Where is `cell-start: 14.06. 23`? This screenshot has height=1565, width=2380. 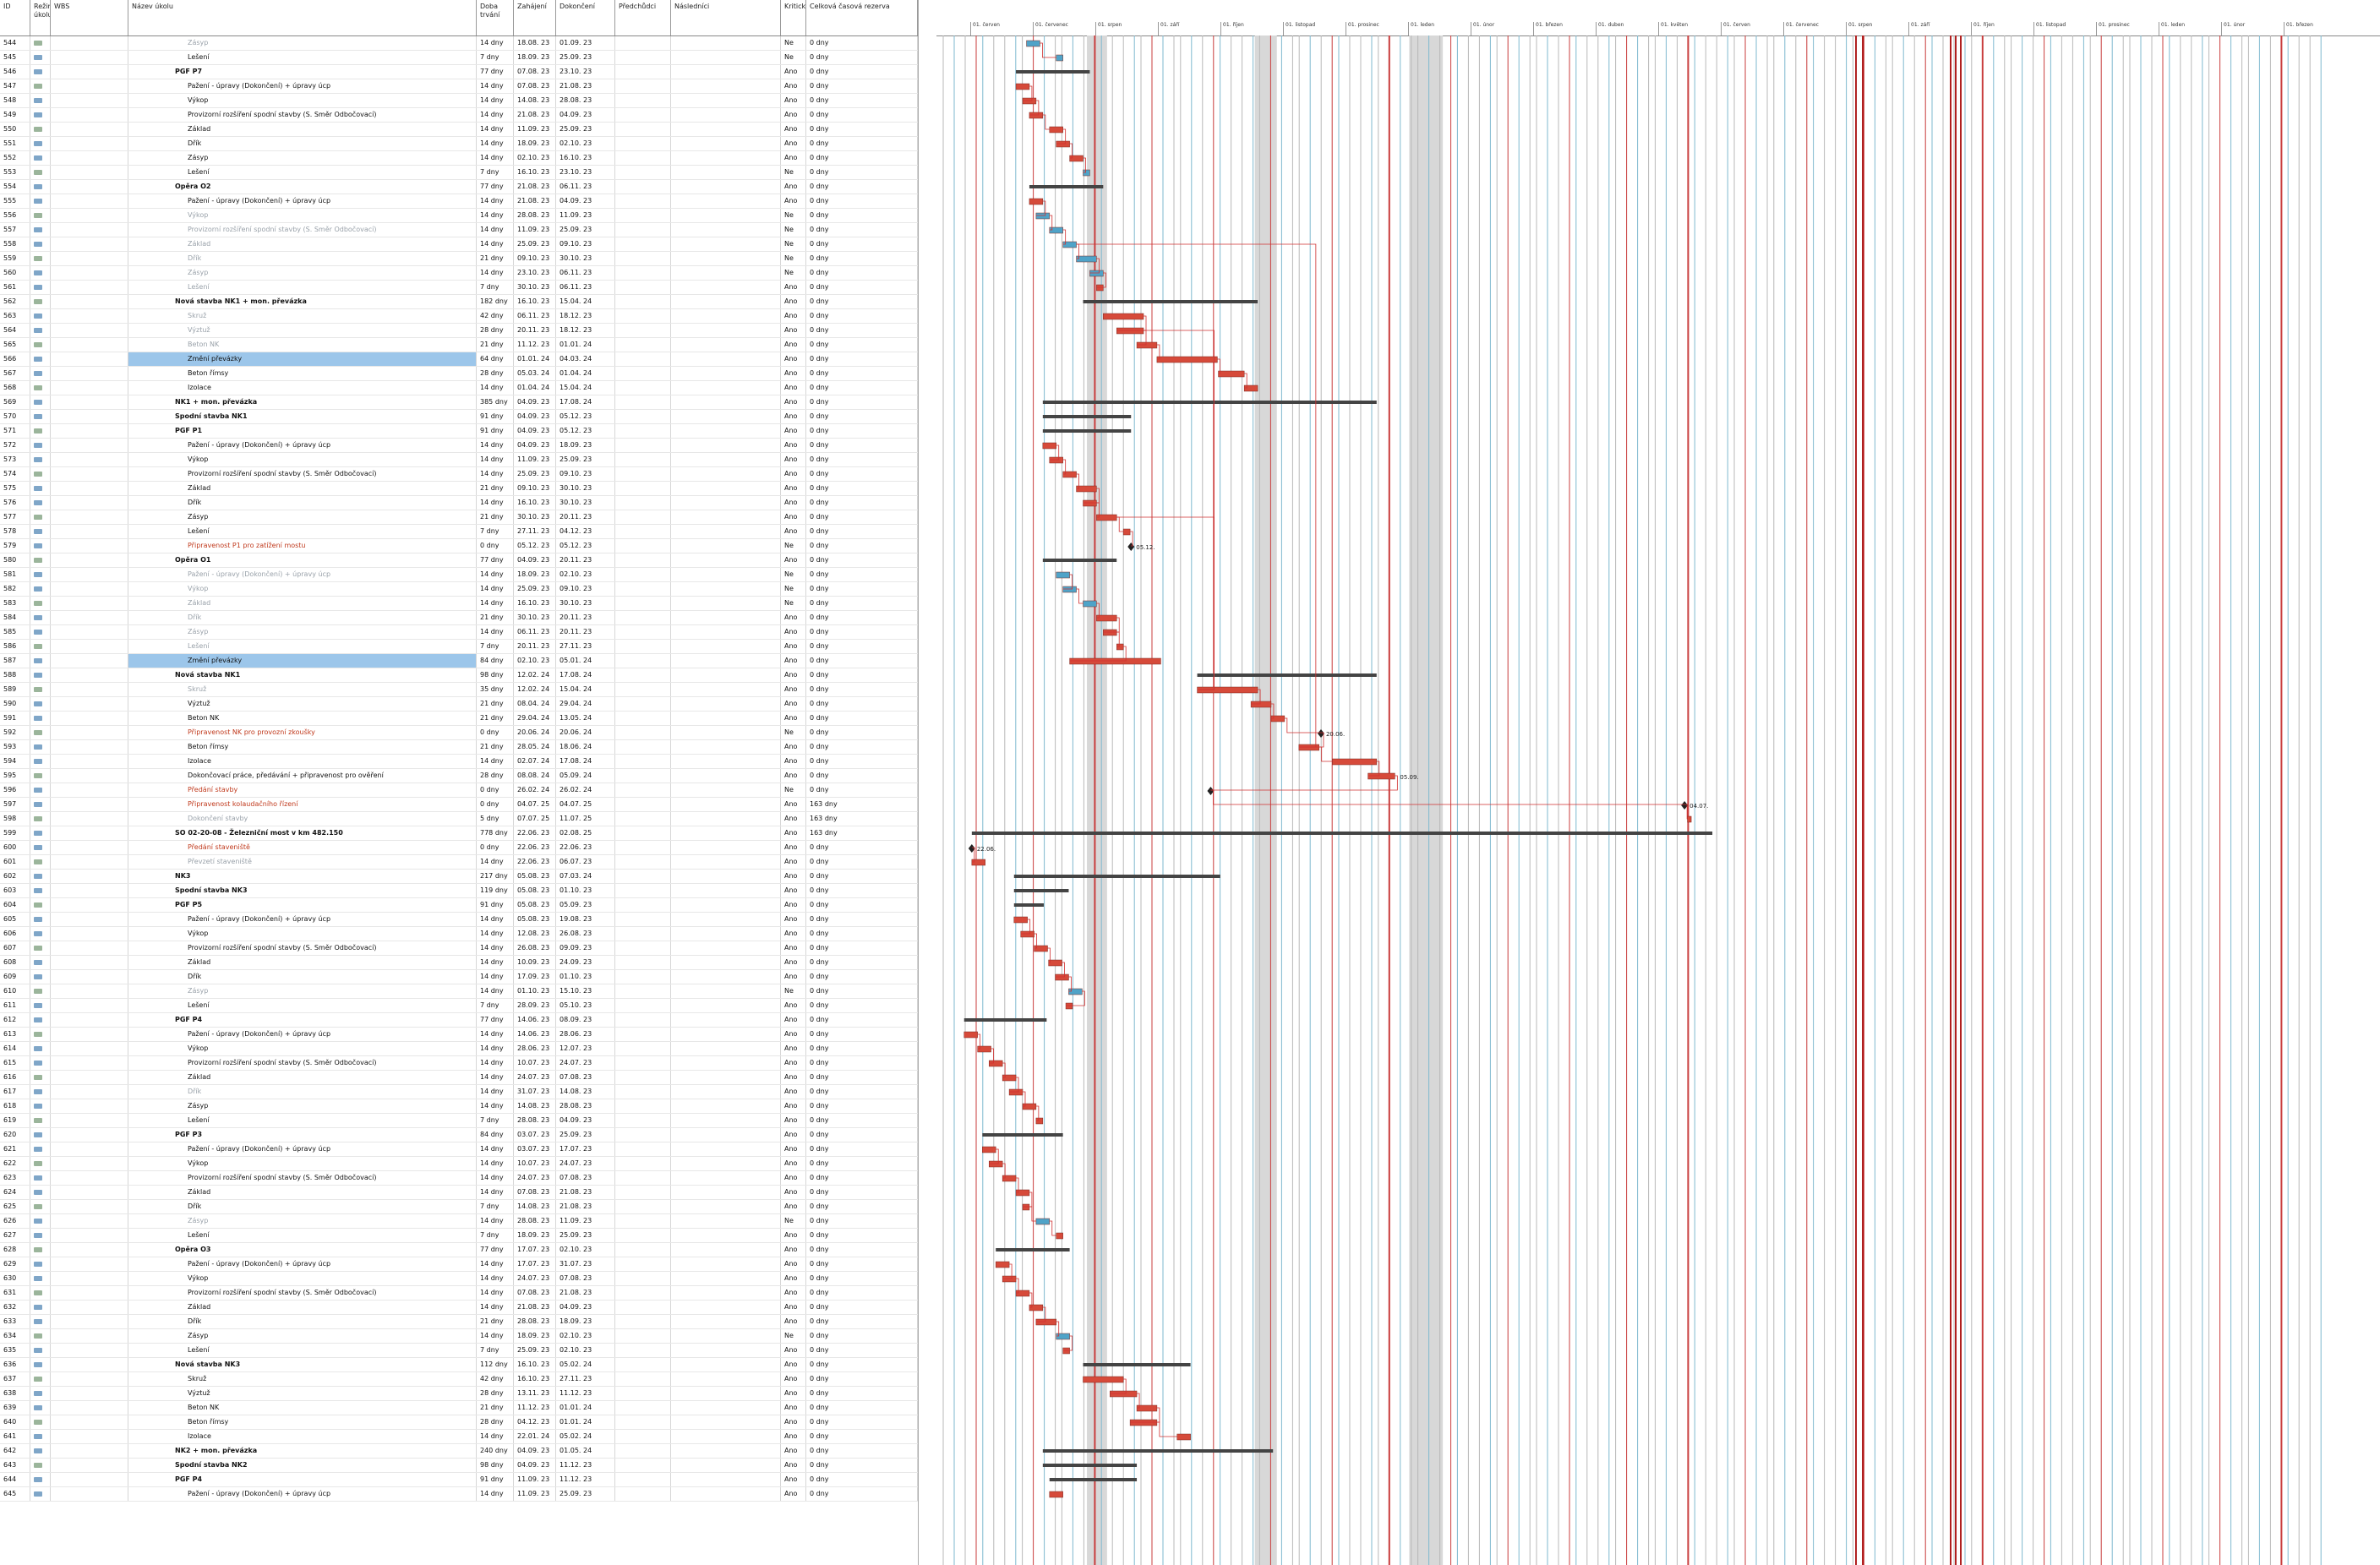 cell-start: 14.06. 23 is located at coordinates (535, 1020).